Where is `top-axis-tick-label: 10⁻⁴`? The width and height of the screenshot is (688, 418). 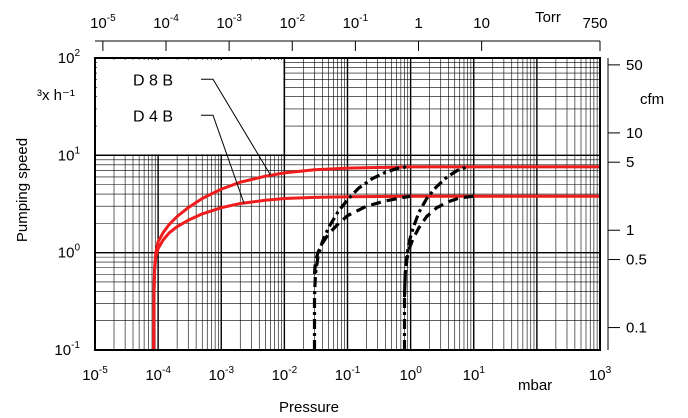 top-axis-tick-label: 10⁻⁴ is located at coordinates (166, 22).